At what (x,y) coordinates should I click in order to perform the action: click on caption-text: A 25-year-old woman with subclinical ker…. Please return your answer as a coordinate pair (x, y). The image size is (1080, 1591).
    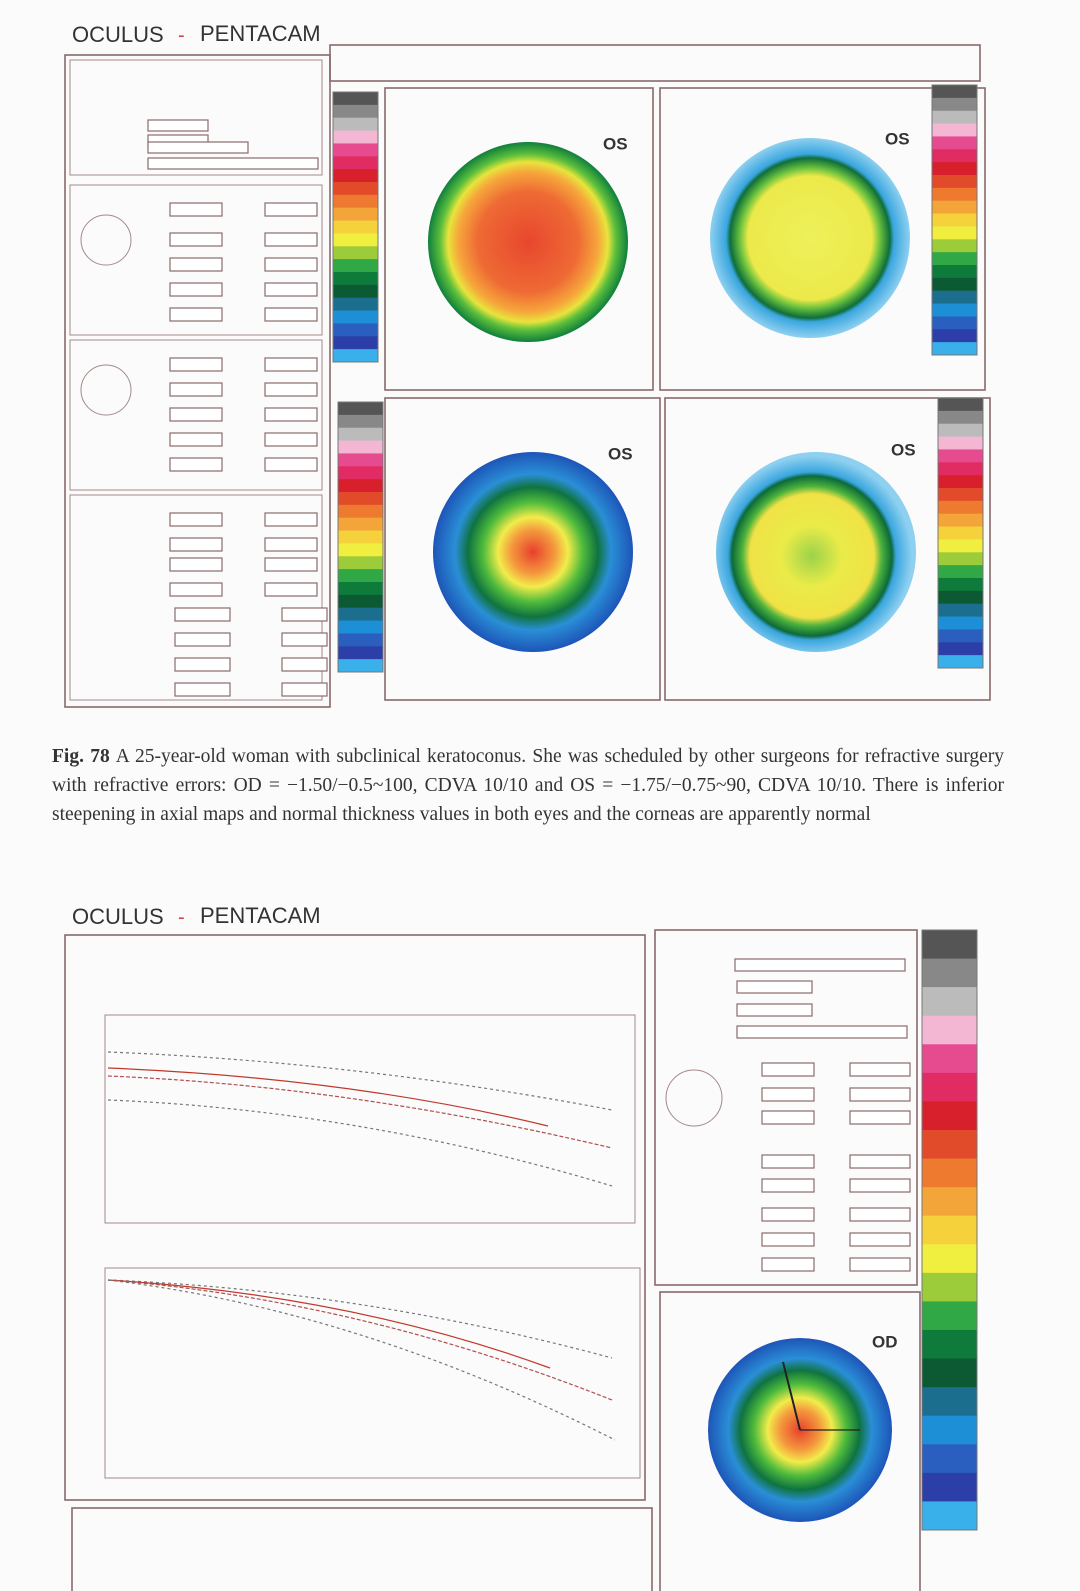
    Looking at the image, I should click on (528, 785).